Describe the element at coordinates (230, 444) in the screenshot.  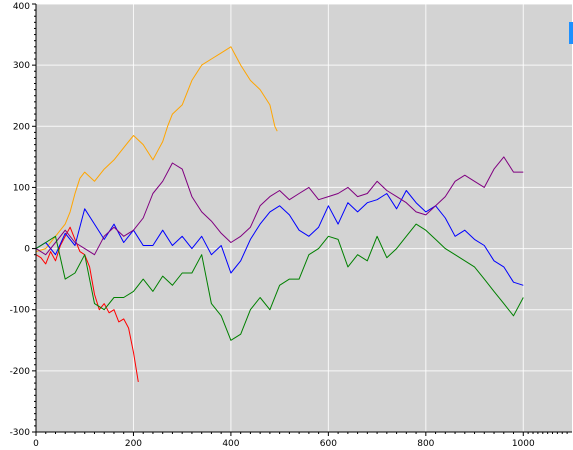
I see `x-tick-label: 400` at that location.